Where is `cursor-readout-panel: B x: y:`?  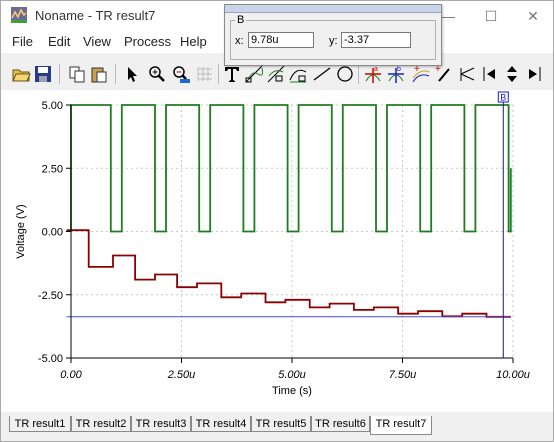
cursor-readout-panel: B x: y: is located at coordinates (333, 35).